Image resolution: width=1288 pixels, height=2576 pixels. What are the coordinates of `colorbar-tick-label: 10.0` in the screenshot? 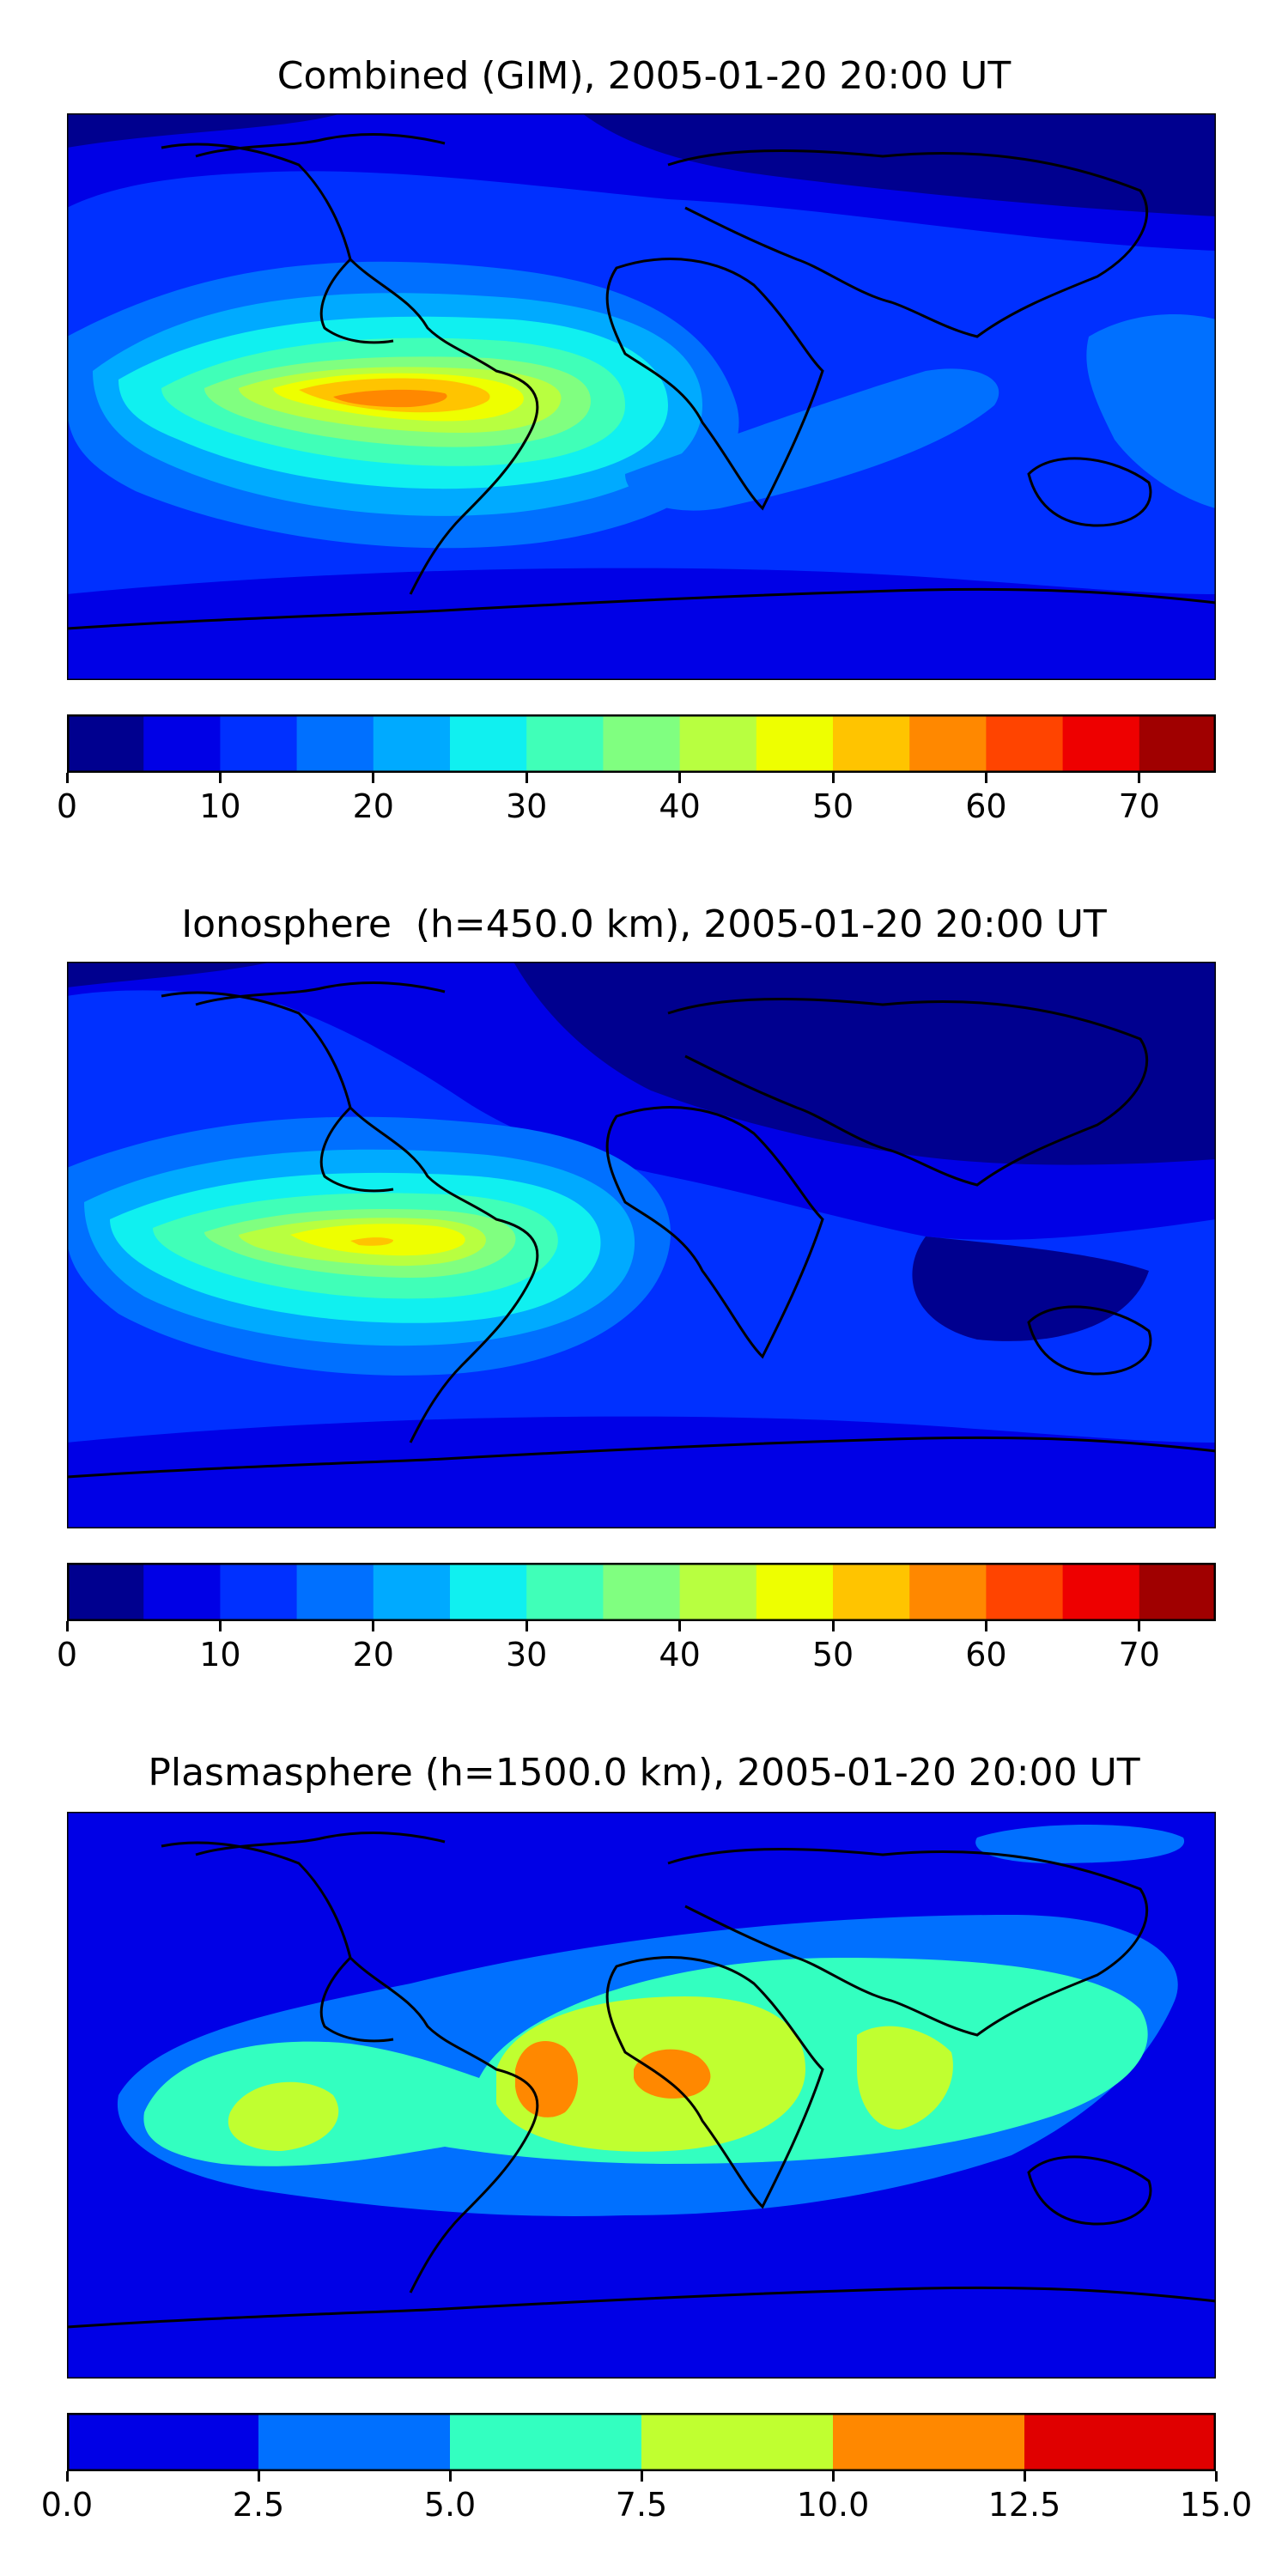 It's located at (833, 2505).